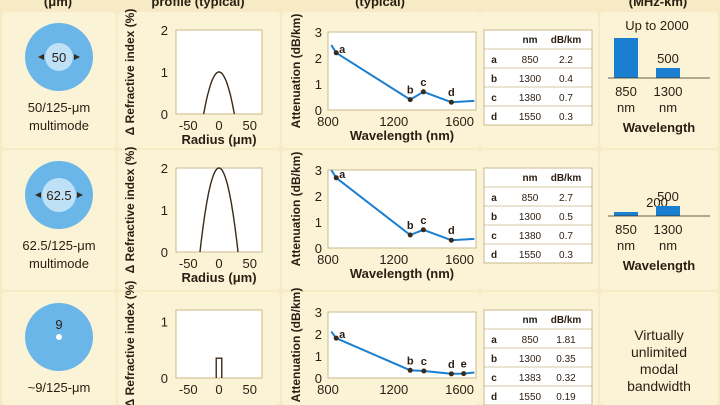 The height and width of the screenshot is (405, 720). What do you see at coordinates (659, 386) in the screenshot?
I see `bandwidth-note-line: bandwidth` at bounding box center [659, 386].